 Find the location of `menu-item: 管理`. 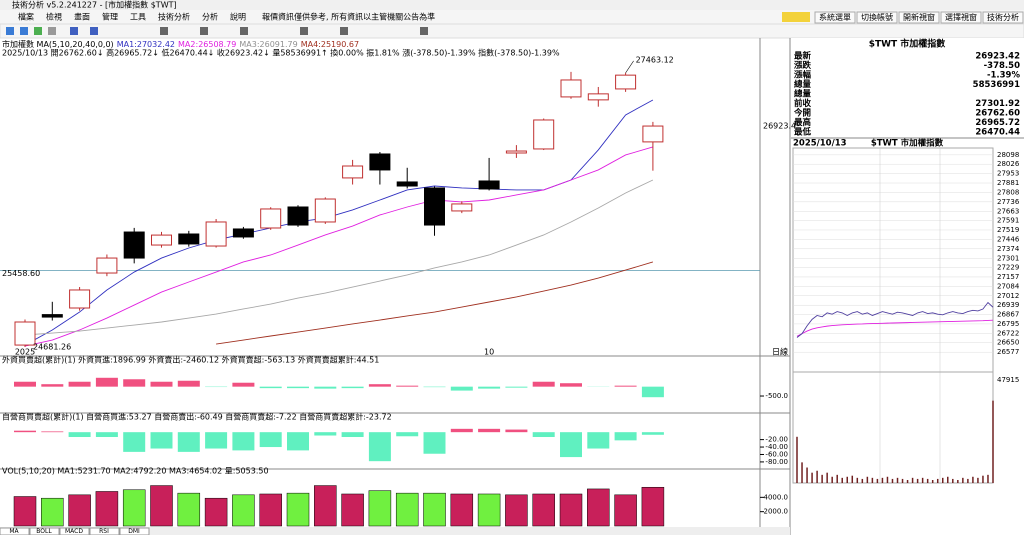

menu-item: 管理 is located at coordinates (110, 17).